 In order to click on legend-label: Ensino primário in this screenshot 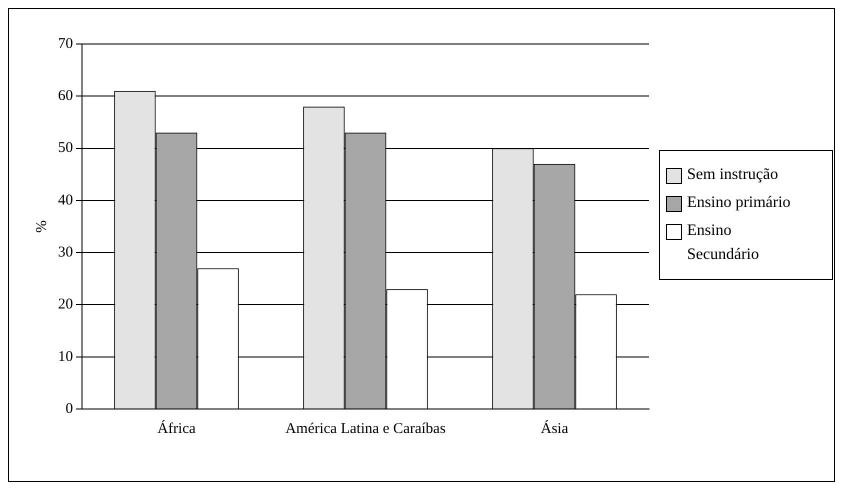, I will do `click(739, 203)`.